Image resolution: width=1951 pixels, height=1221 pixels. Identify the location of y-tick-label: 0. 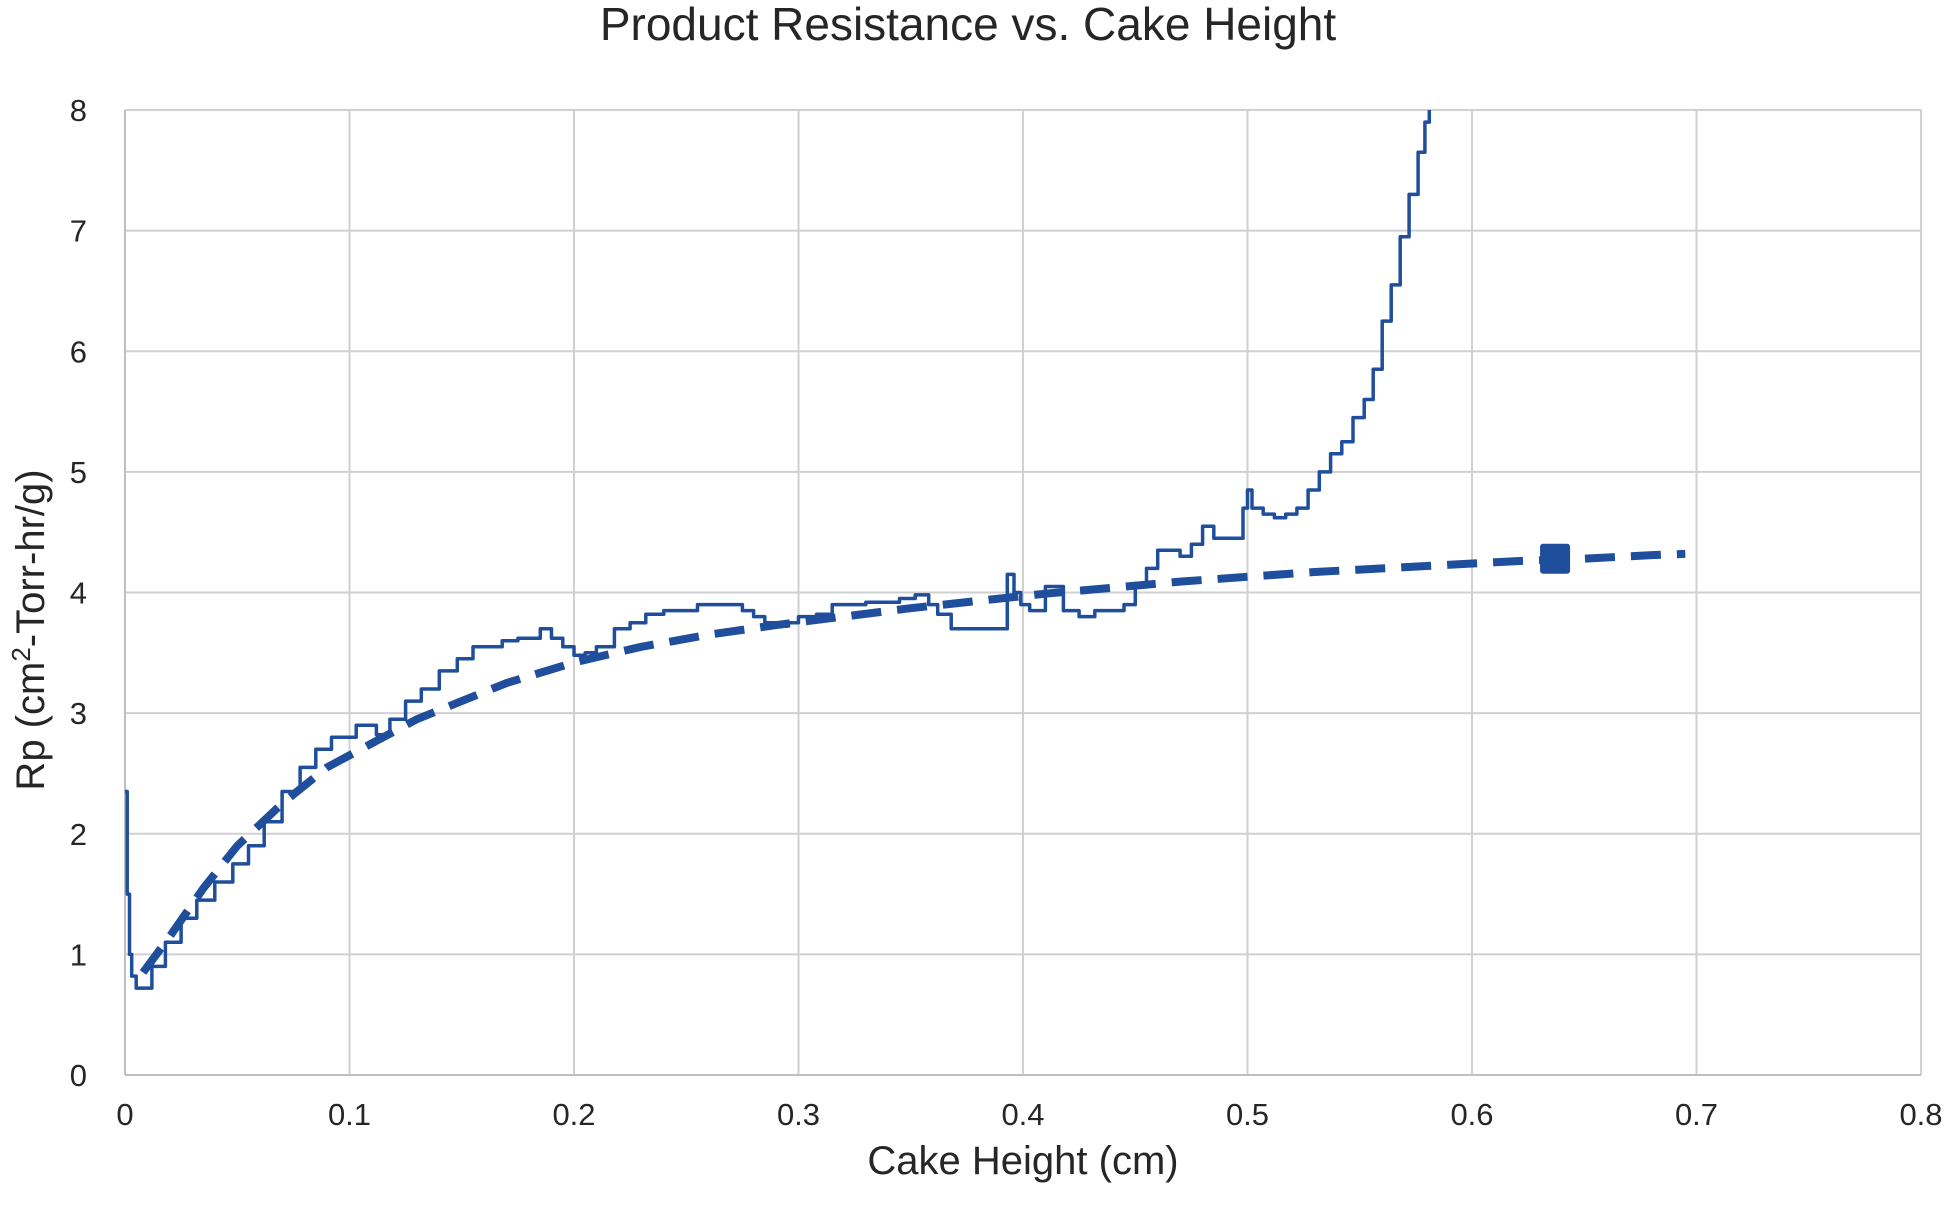
(78, 1075).